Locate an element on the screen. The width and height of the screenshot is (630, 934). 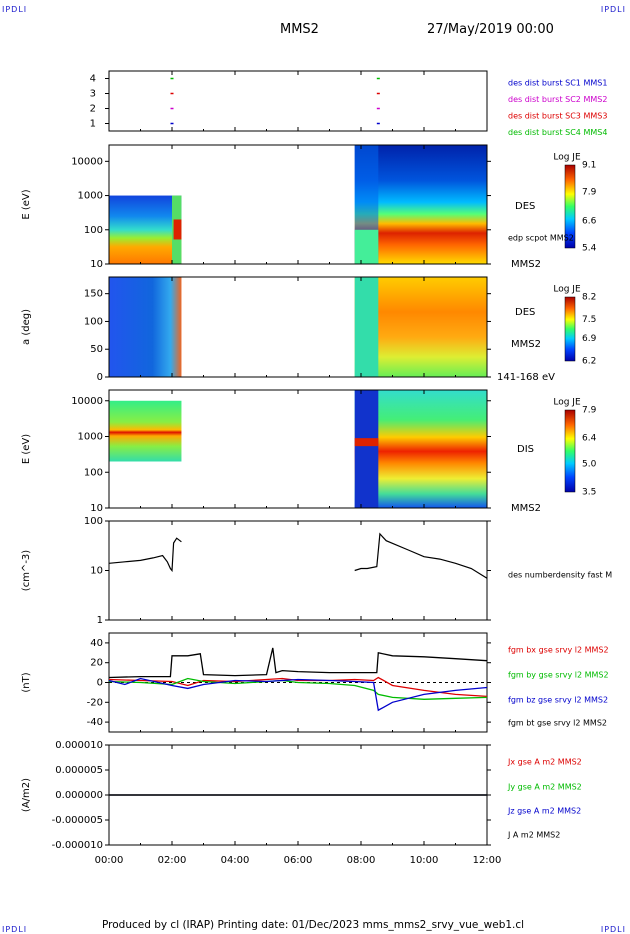
legend-entry: des numberdensity fast M is located at coordinates (560, 575).